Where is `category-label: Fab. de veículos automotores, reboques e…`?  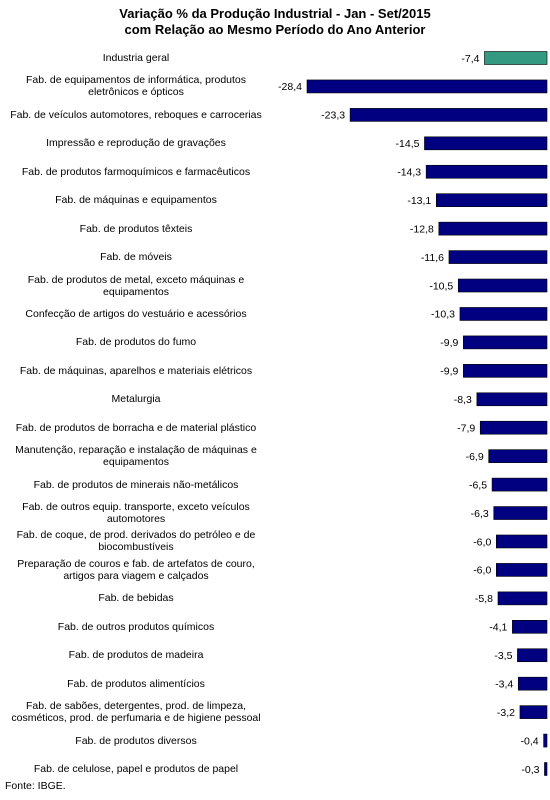 category-label: Fab. de veículos automotores, reboques e… is located at coordinates (136, 114).